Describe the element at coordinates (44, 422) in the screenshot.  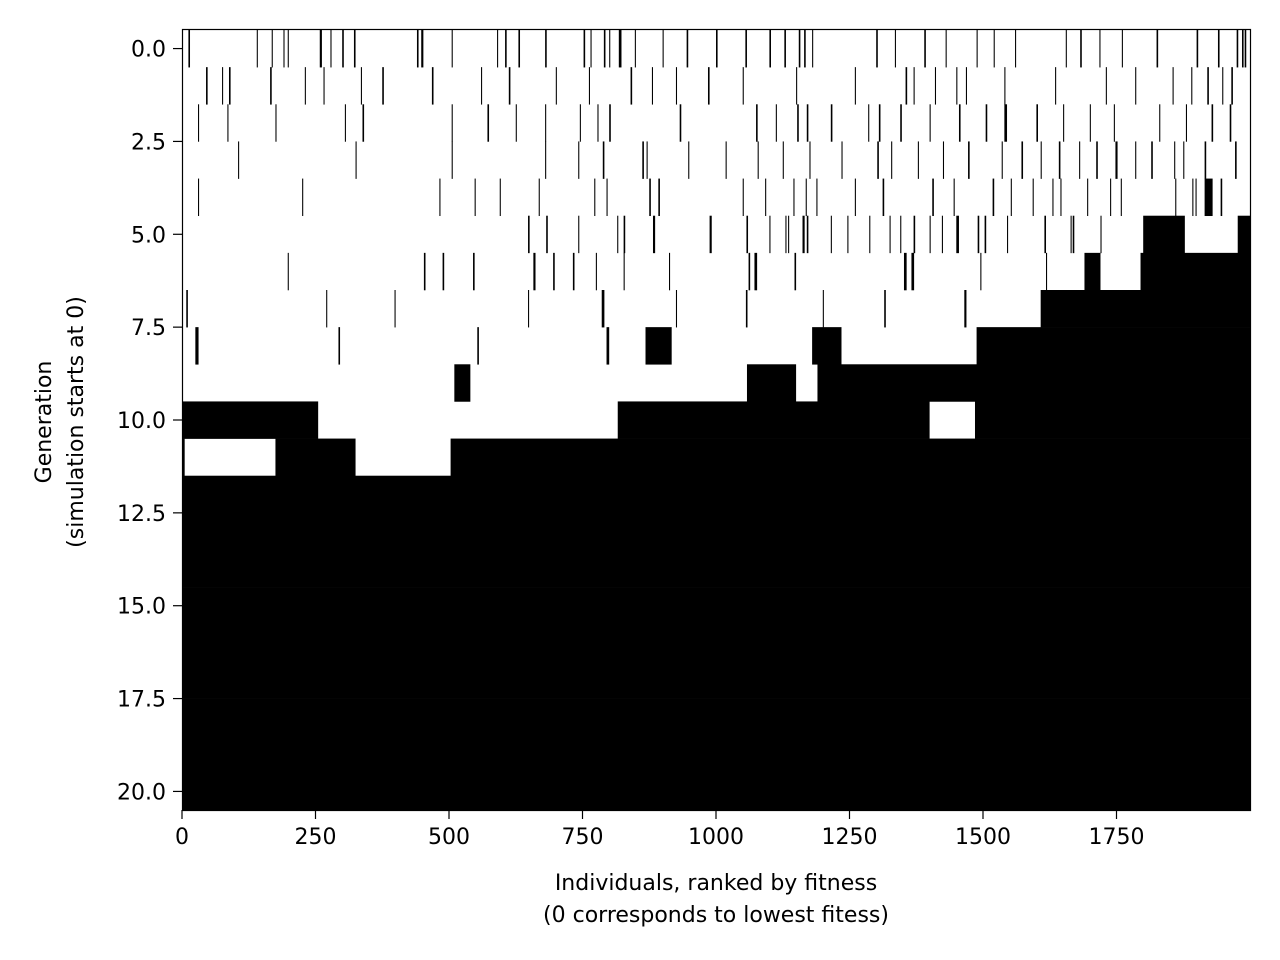
I see `y-axis-label-line-1: Generation` at that location.